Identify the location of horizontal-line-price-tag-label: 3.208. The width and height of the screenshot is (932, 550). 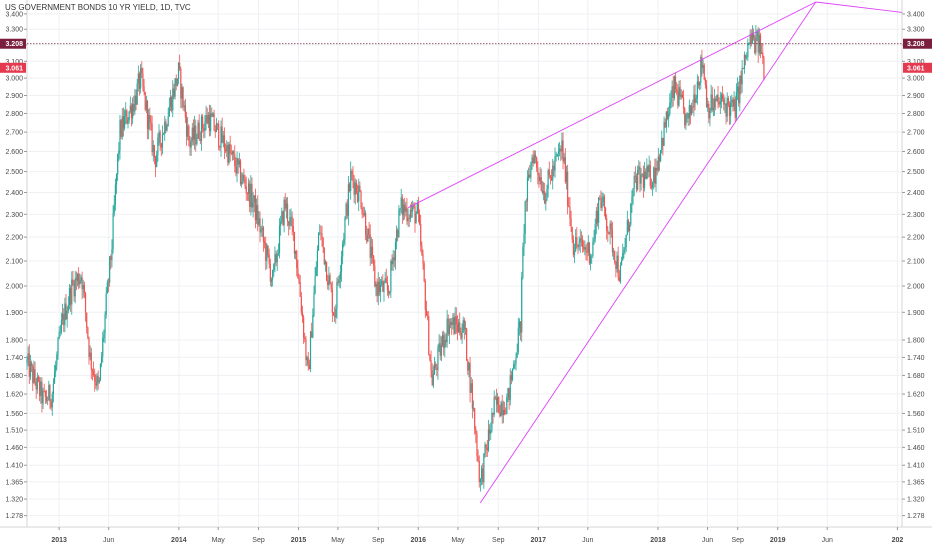
(14, 44).